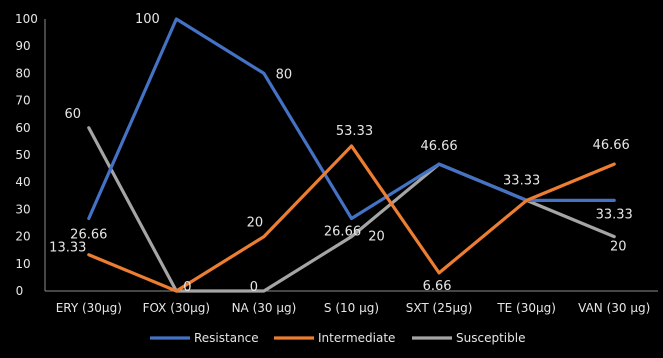 This screenshot has width=663, height=358. What do you see at coordinates (22, 128) in the screenshot?
I see `y-tick-label: 60` at bounding box center [22, 128].